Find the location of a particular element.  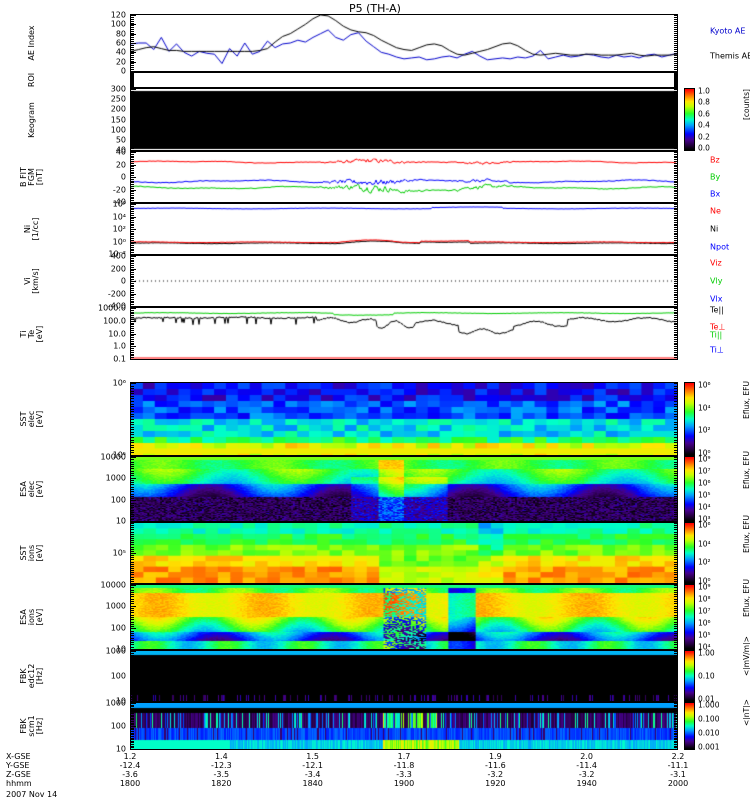

y-tick-ni-1: 10⁴ is located at coordinates (119, 216).